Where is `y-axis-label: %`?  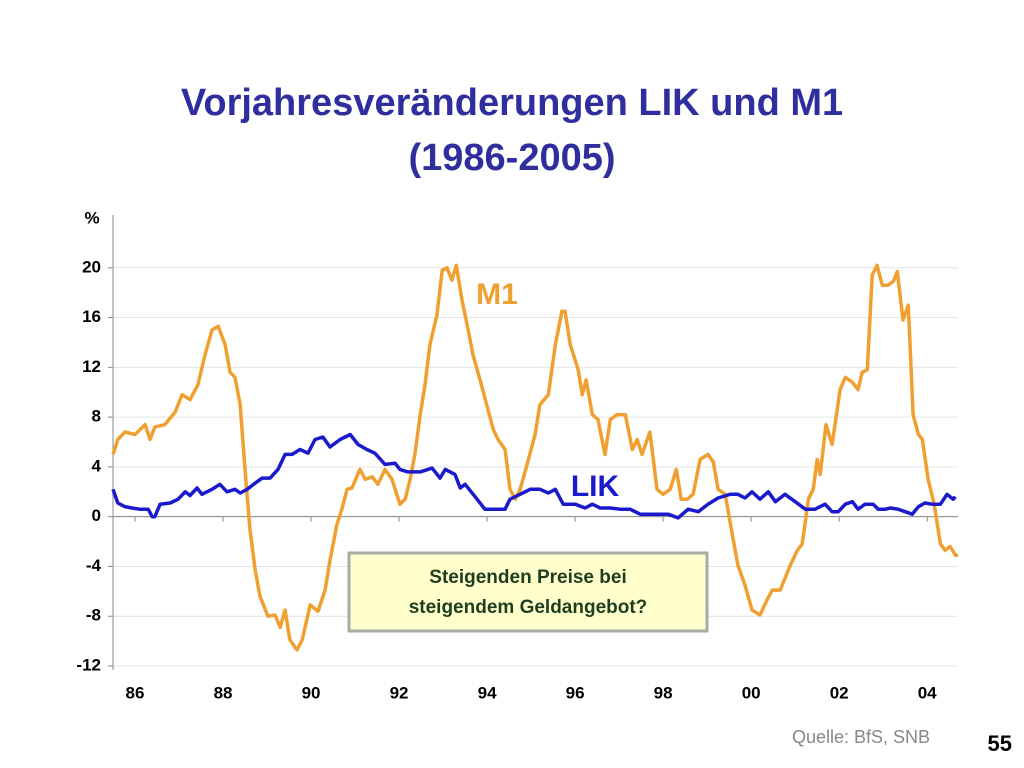
y-axis-label: % is located at coordinates (91, 217).